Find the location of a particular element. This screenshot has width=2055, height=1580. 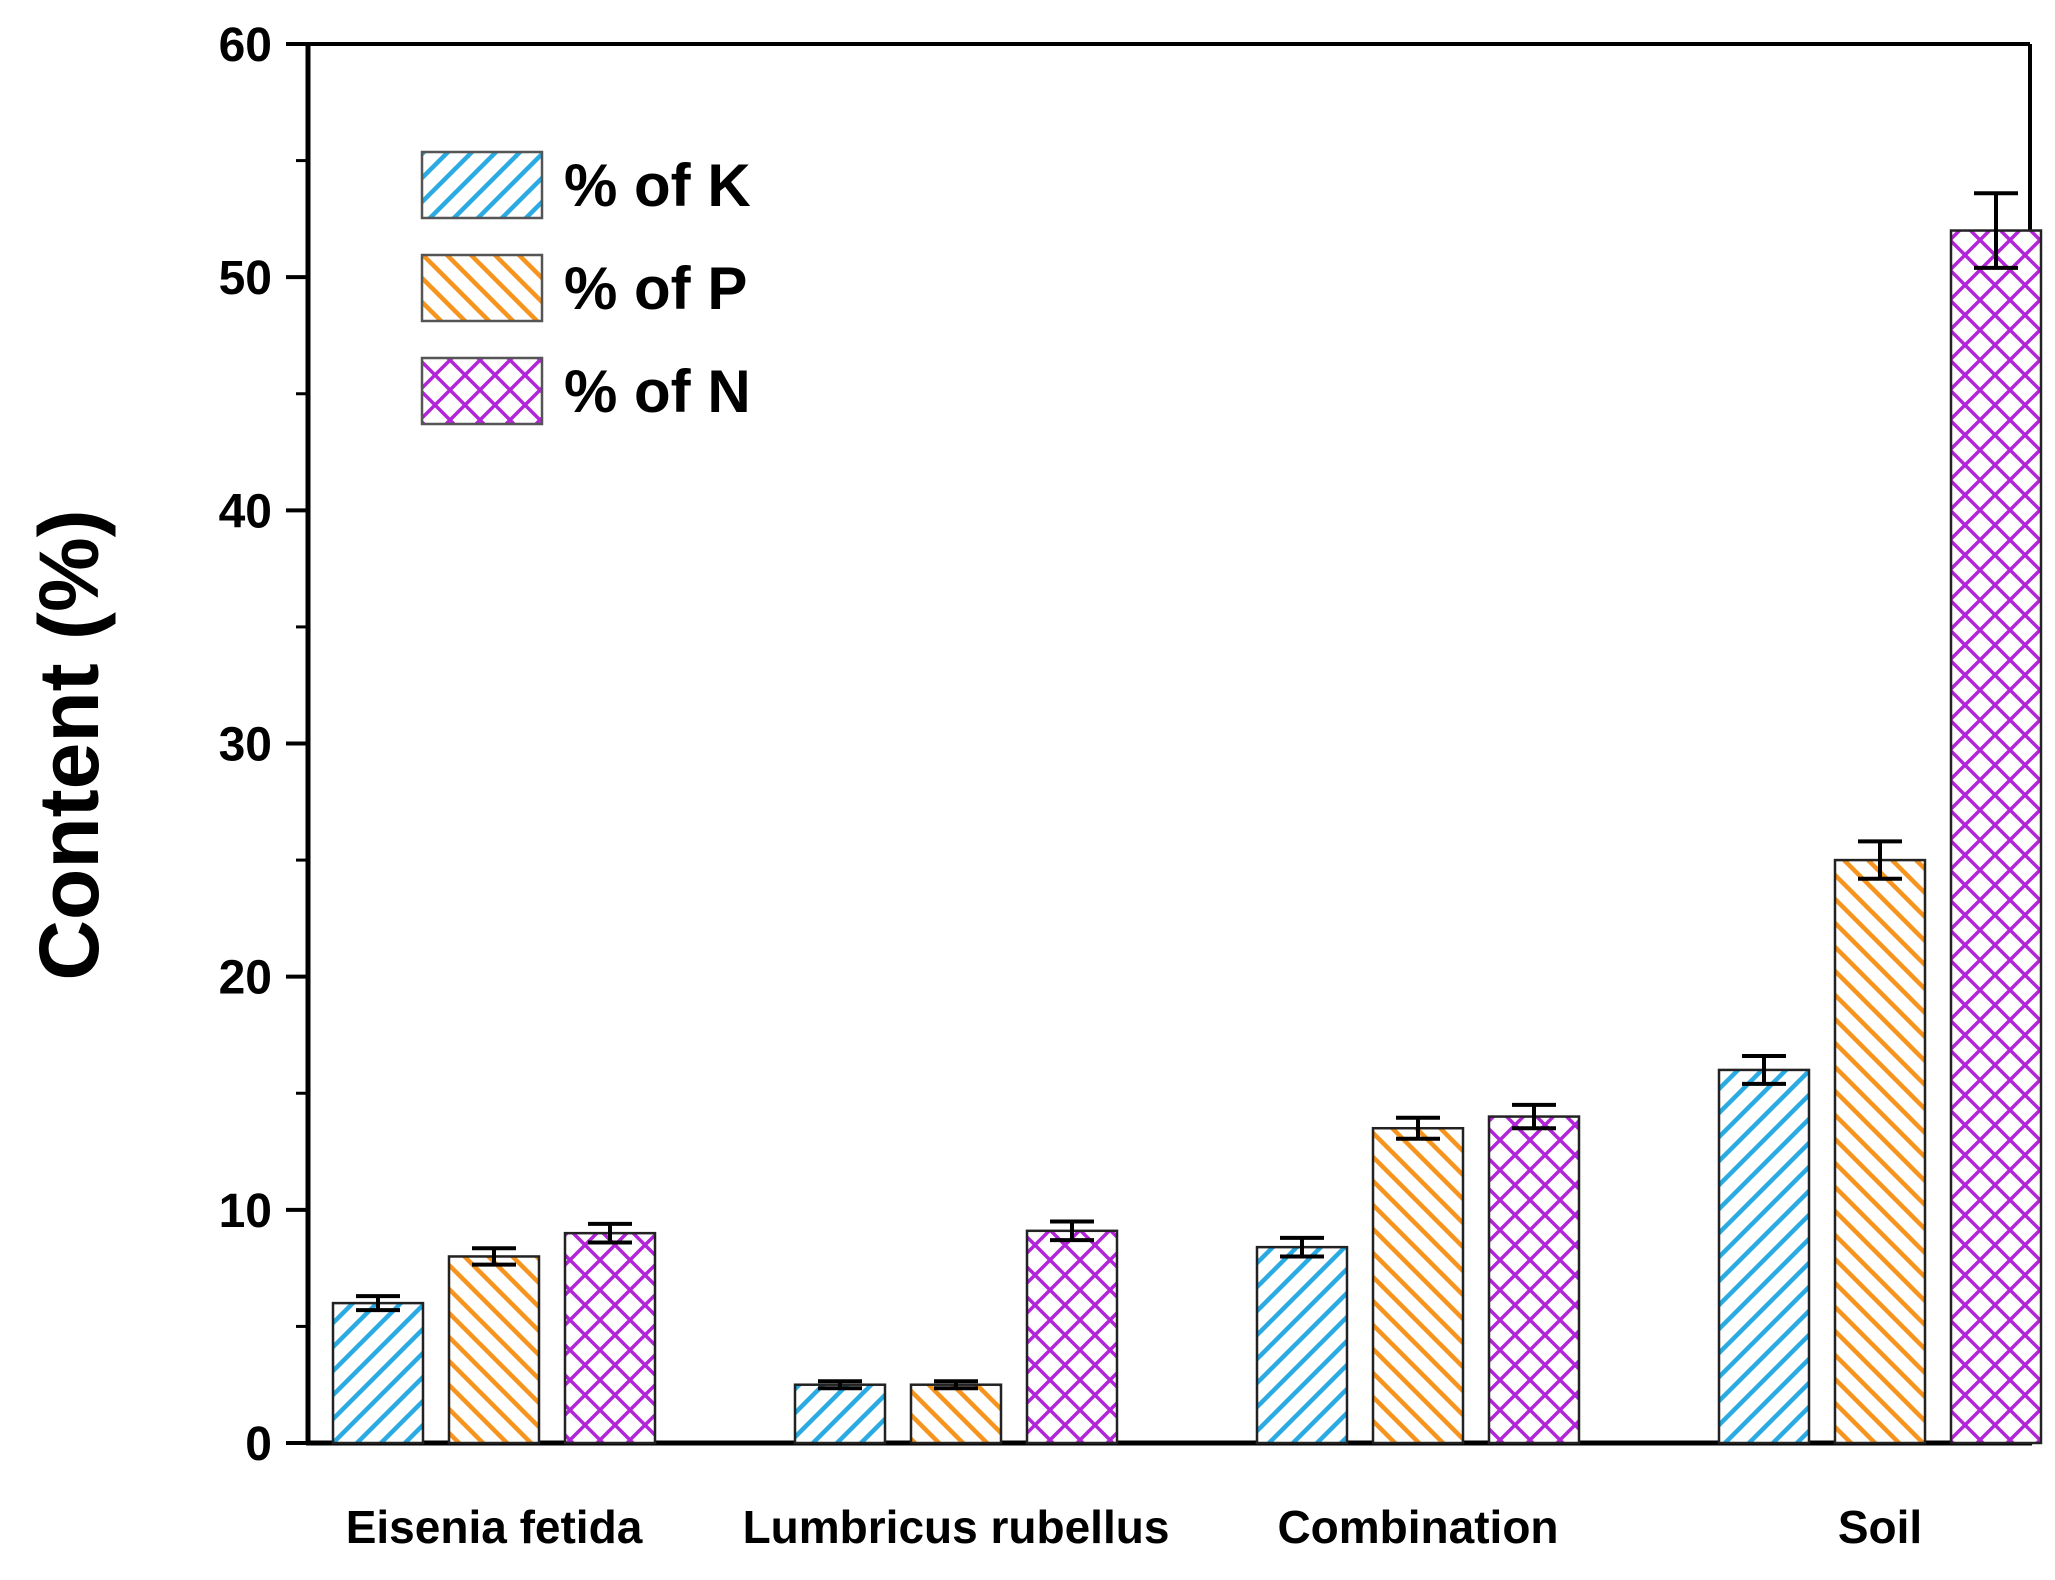

x-tick-label: Eisenia fetida is located at coordinates (494, 1527).